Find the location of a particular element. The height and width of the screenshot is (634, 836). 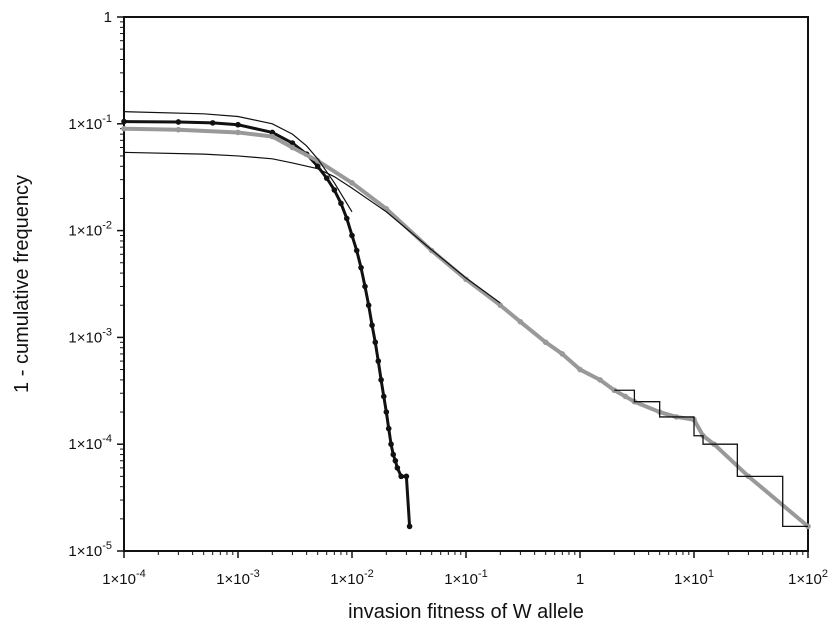

x-tick-label: 1×10⁻³ is located at coordinates (238, 578).